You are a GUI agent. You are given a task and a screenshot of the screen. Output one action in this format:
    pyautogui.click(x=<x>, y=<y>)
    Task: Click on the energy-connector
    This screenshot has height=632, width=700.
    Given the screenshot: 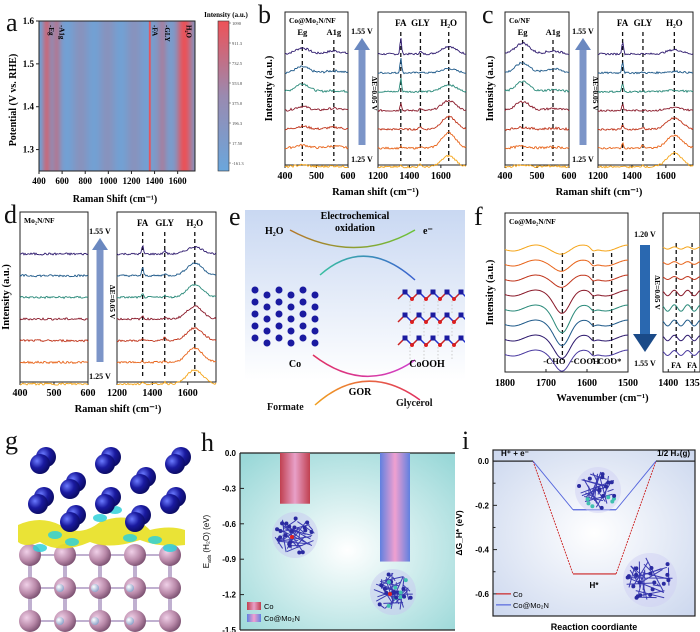 What is the action you would take?
    pyautogui.click(x=636, y=485)
    